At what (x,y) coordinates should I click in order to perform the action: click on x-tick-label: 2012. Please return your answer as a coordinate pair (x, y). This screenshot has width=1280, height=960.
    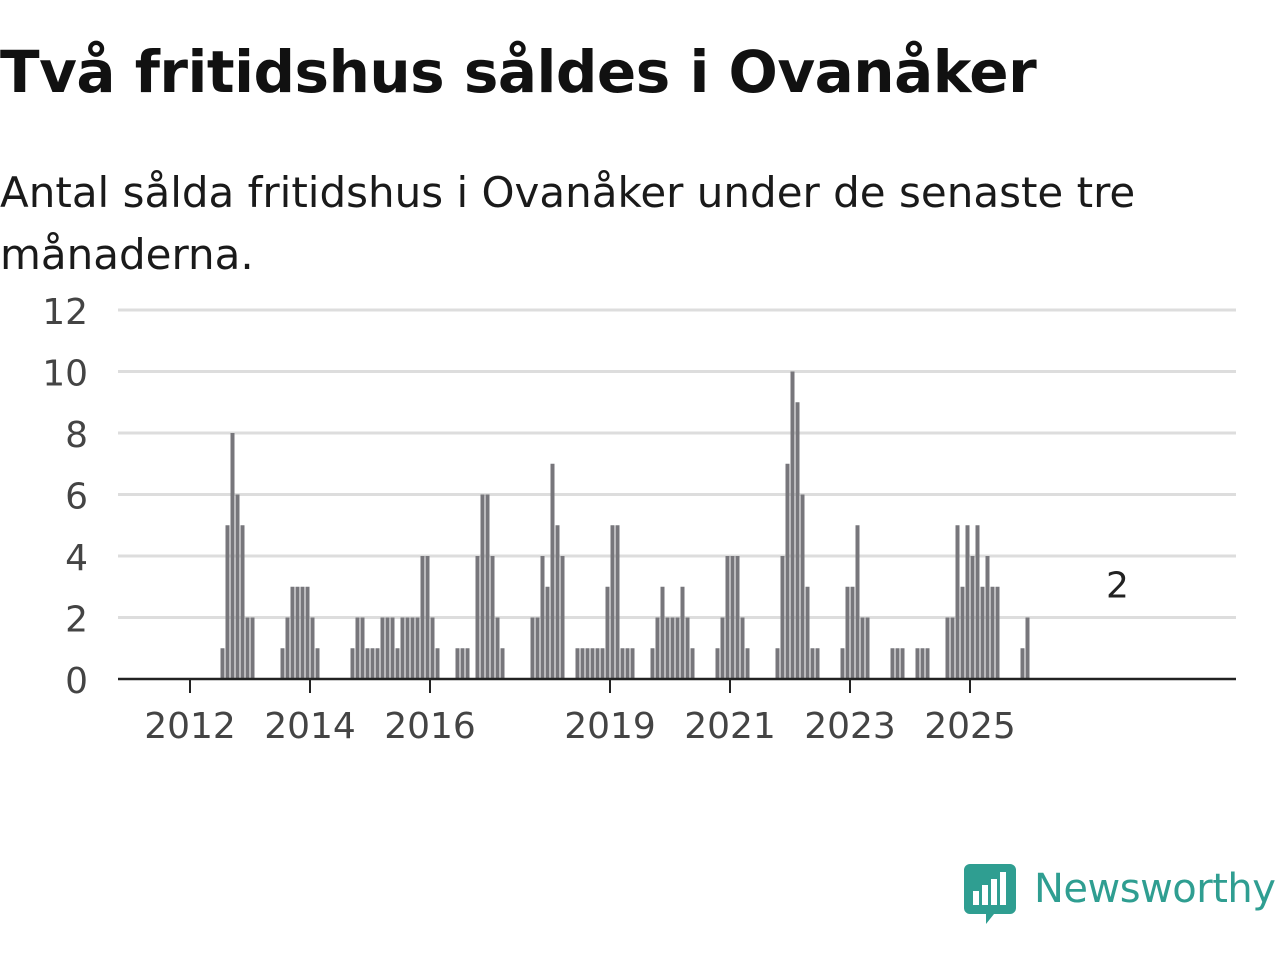
    Looking at the image, I should click on (190, 726).